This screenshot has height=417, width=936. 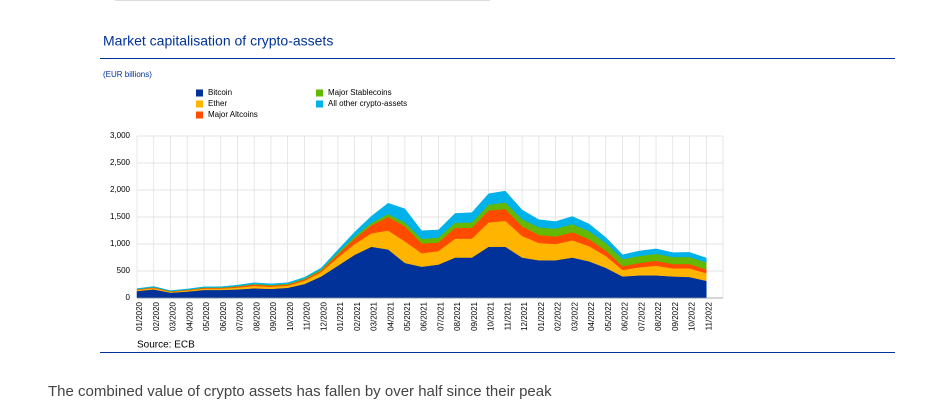 I want to click on legend-label: Major Stablecoins, so click(x=360, y=92).